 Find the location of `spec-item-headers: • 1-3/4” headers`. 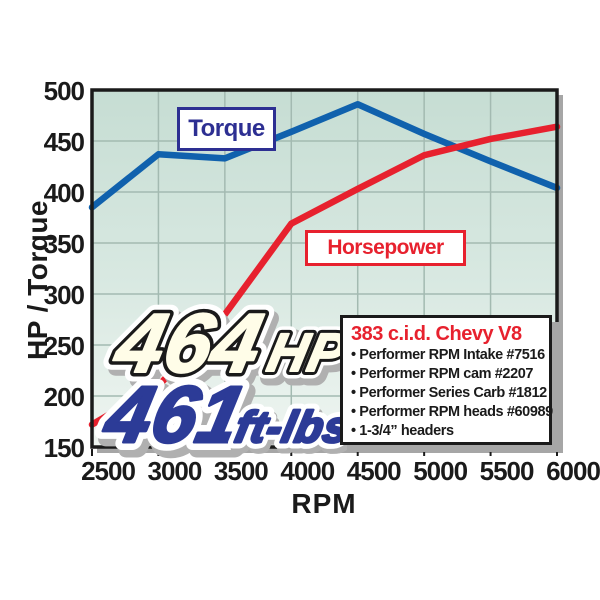

spec-item-headers: • 1-3/4” headers is located at coordinates (402, 431).